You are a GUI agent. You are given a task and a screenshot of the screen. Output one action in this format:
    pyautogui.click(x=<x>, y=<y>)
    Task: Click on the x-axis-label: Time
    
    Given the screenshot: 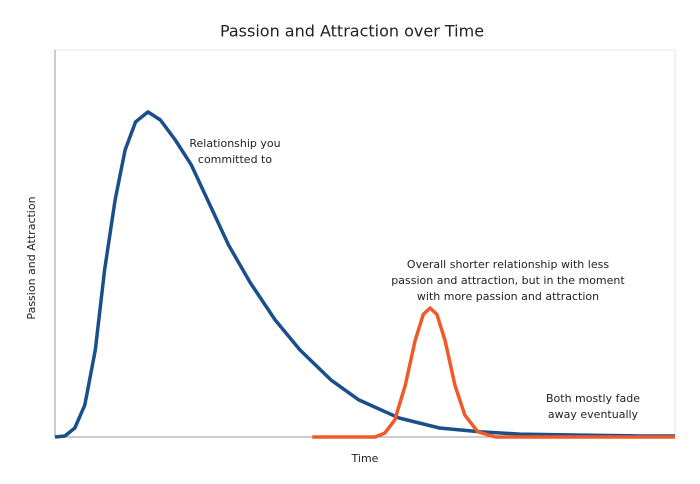 What is the action you would take?
    pyautogui.click(x=365, y=458)
    